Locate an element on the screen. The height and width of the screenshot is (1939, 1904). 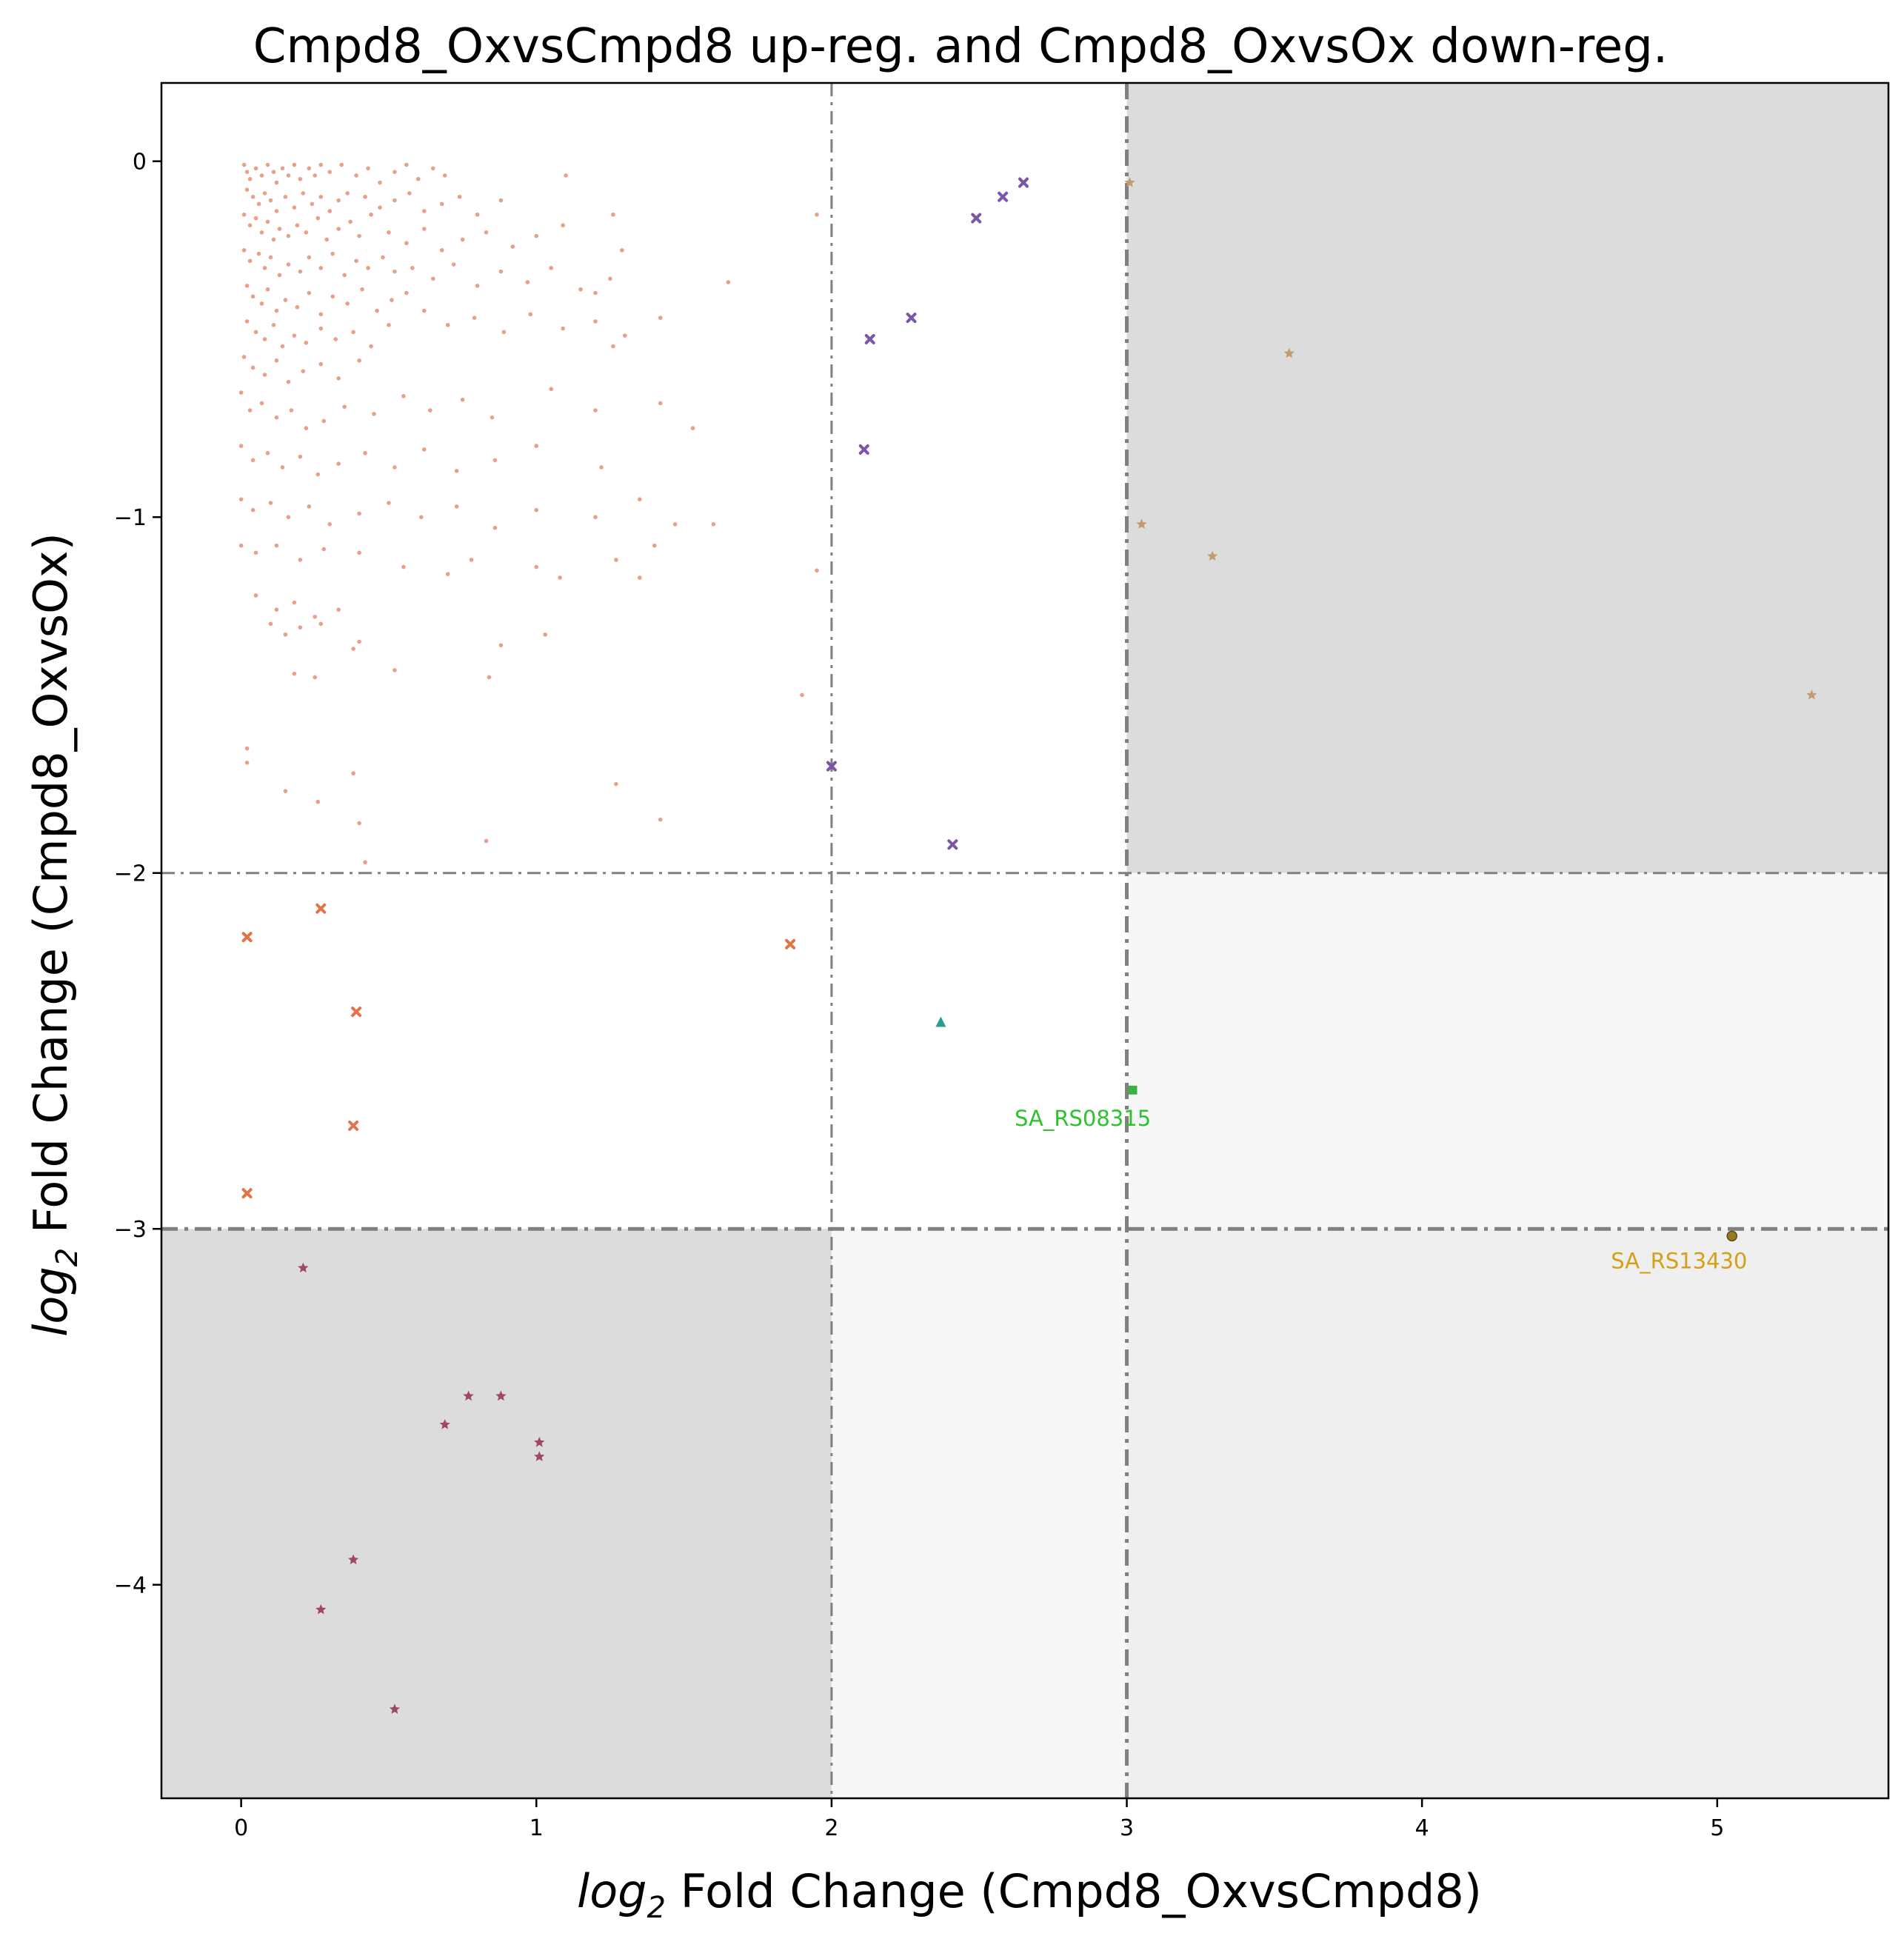
y-tick-label: −3 is located at coordinates (130, 1230).